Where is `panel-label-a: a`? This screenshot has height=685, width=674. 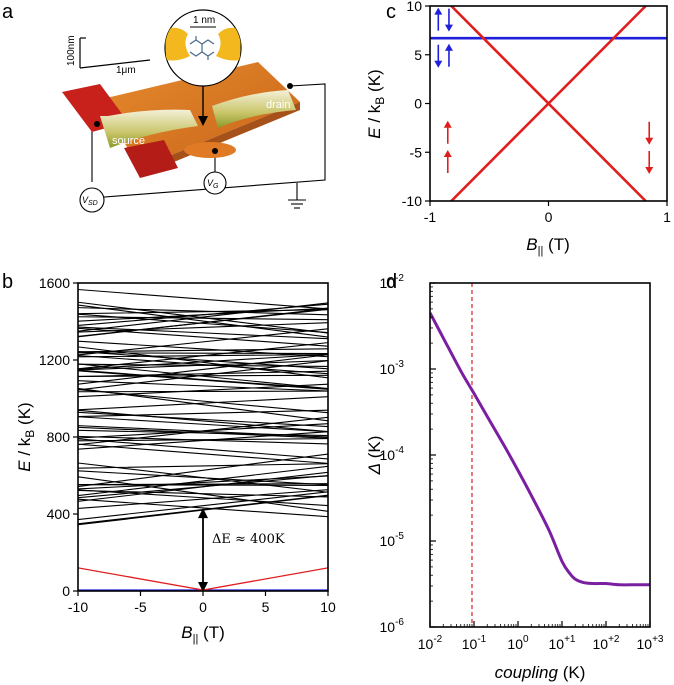
panel-label-a: a is located at coordinates (8, 12).